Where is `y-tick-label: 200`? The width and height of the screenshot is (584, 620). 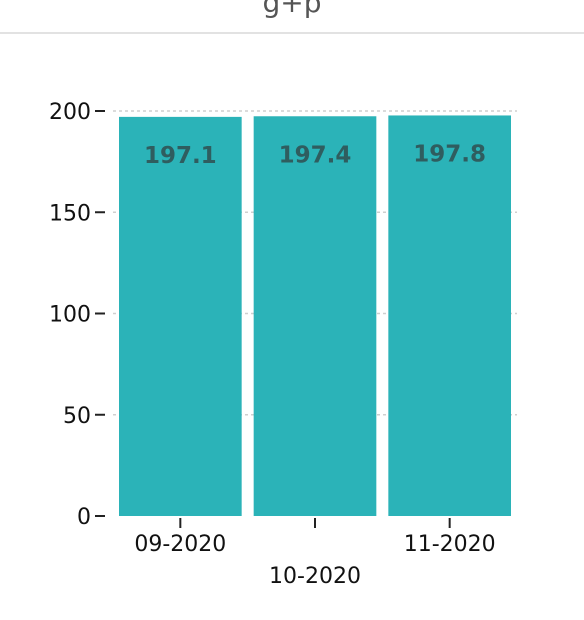 y-tick-label: 200 is located at coordinates (70, 112).